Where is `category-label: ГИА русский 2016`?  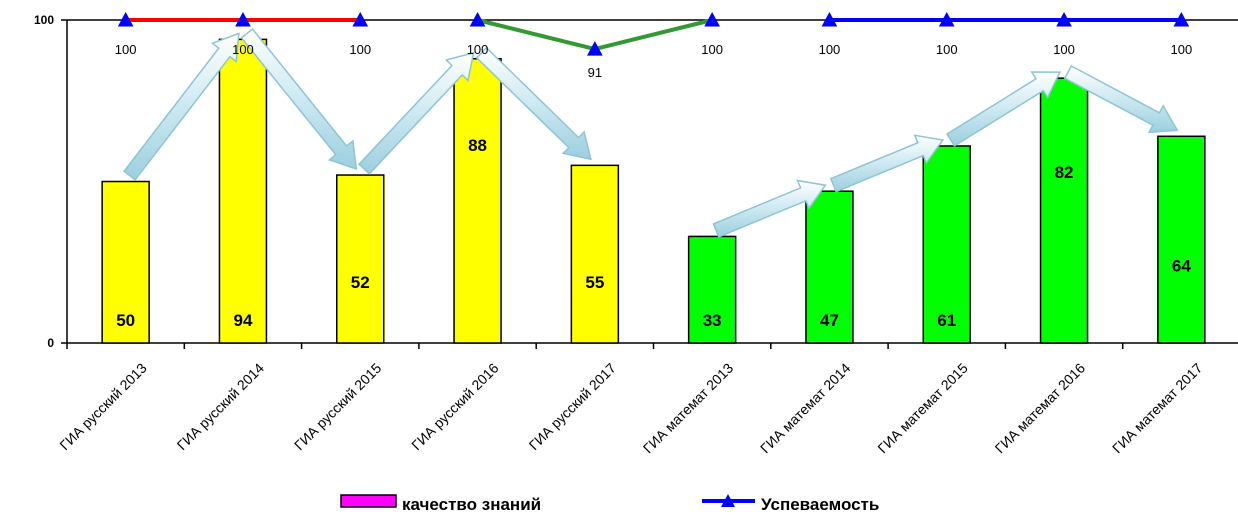 category-label: ГИА русский 2016 is located at coordinates (455, 407).